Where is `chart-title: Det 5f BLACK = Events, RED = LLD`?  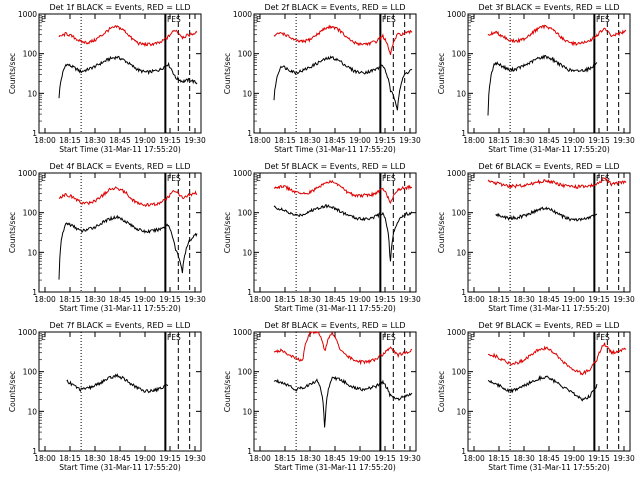 chart-title: Det 5f BLACK = Events, RED = LLD is located at coordinates (334, 166).